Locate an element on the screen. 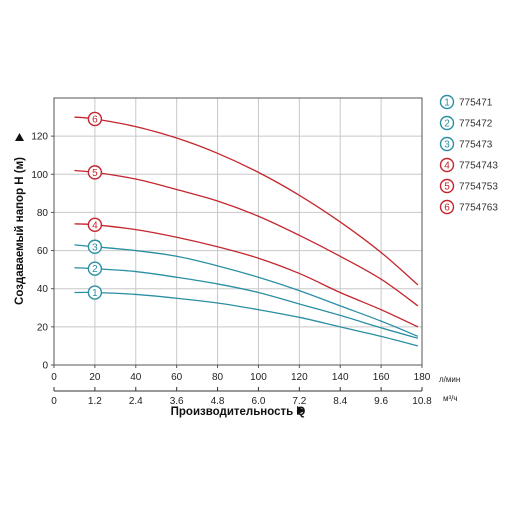  x2-tick-label: 9.6 is located at coordinates (381, 401).